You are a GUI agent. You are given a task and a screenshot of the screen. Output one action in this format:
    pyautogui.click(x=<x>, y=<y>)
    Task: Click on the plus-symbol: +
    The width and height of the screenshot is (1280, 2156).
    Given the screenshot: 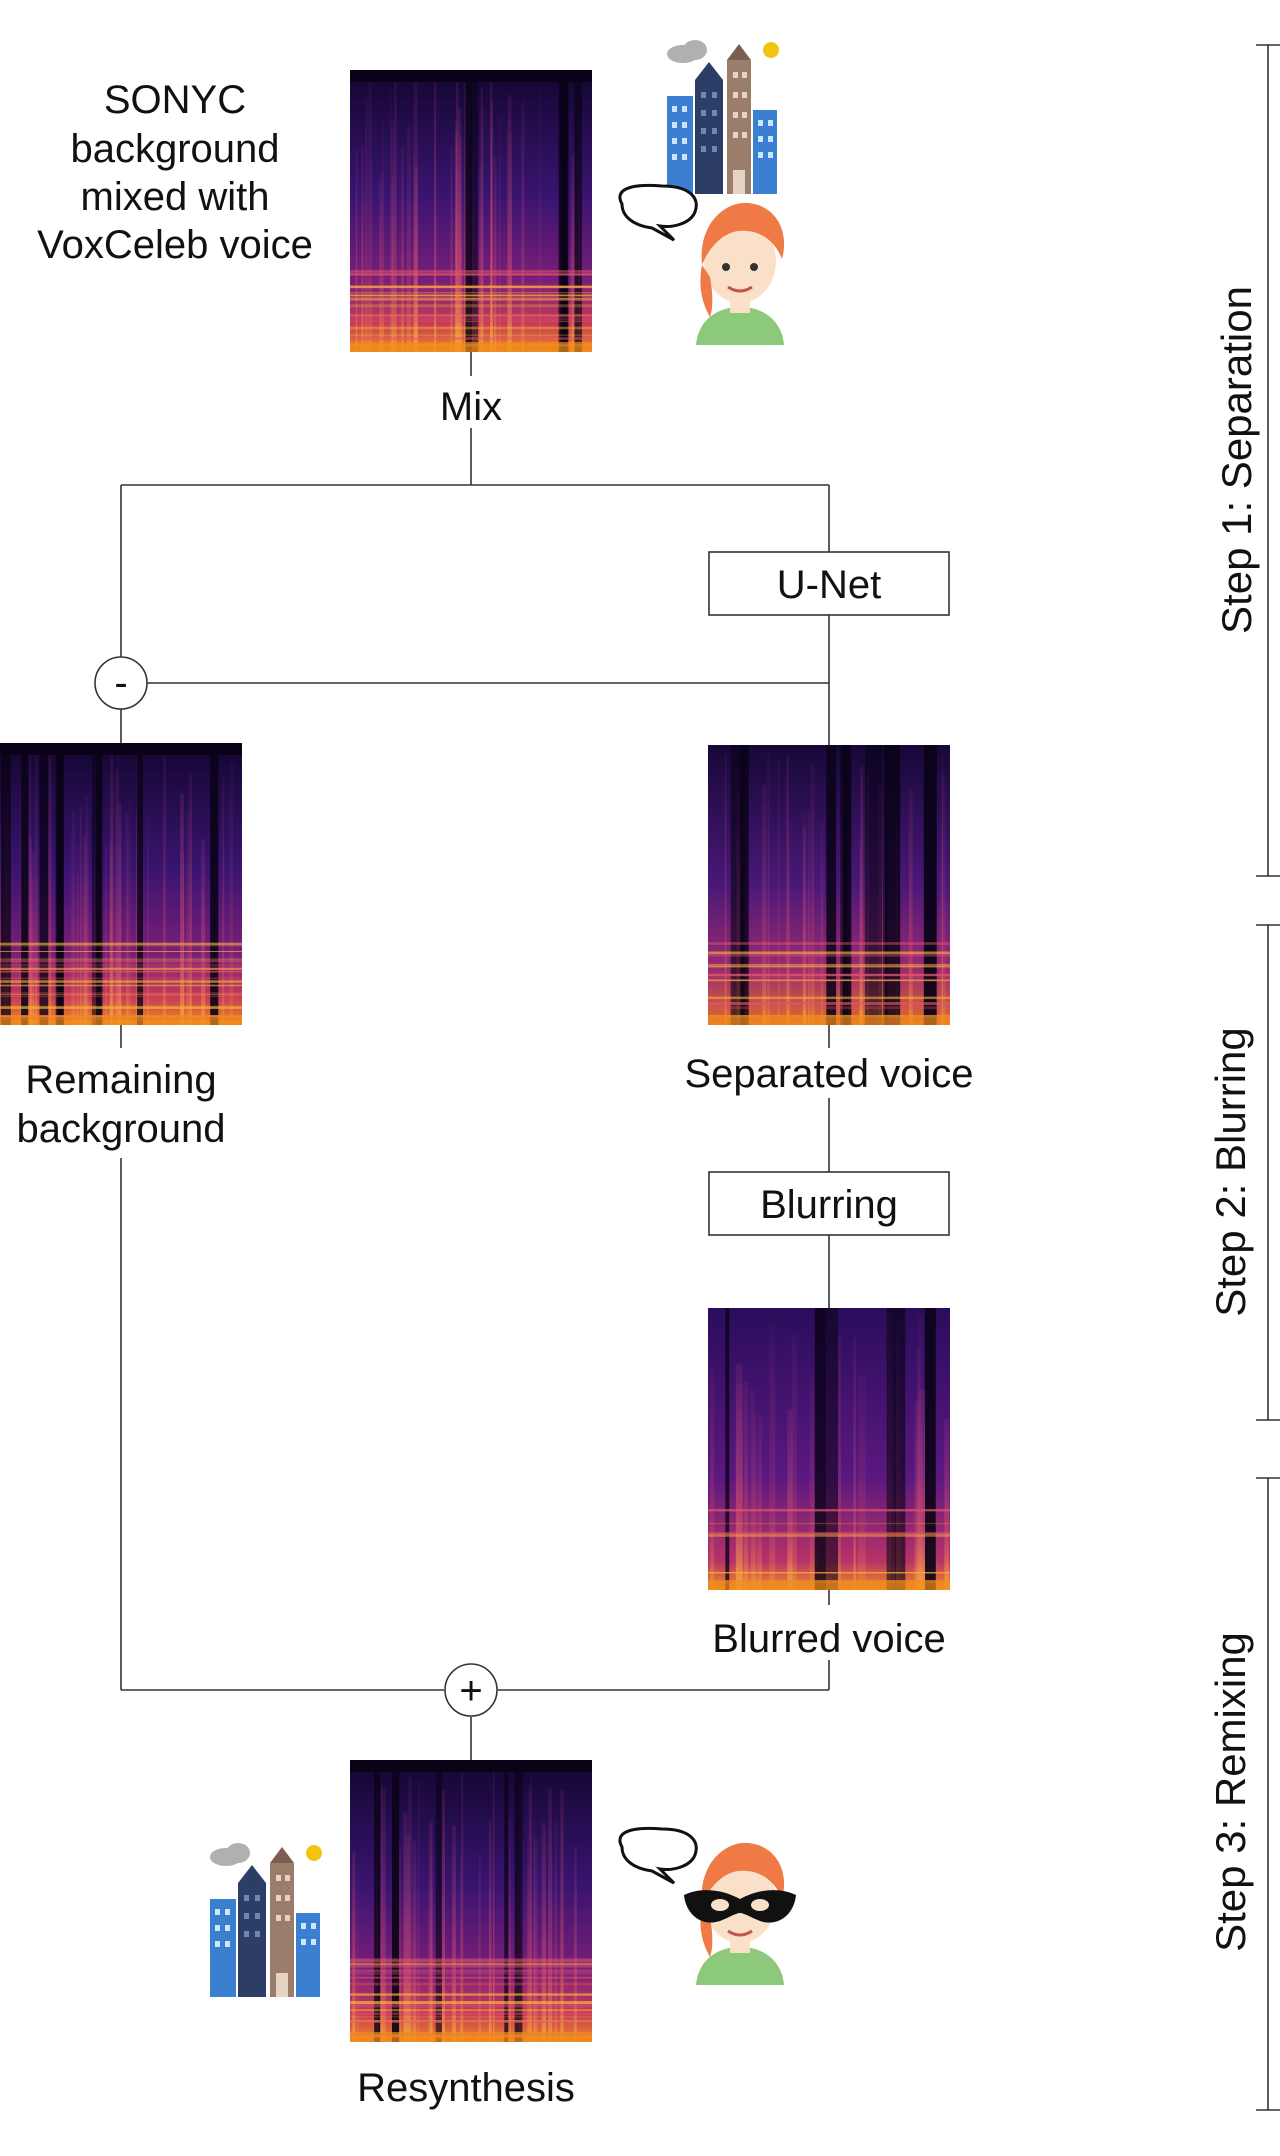 What is the action you would take?
    pyautogui.click(x=470, y=1691)
    